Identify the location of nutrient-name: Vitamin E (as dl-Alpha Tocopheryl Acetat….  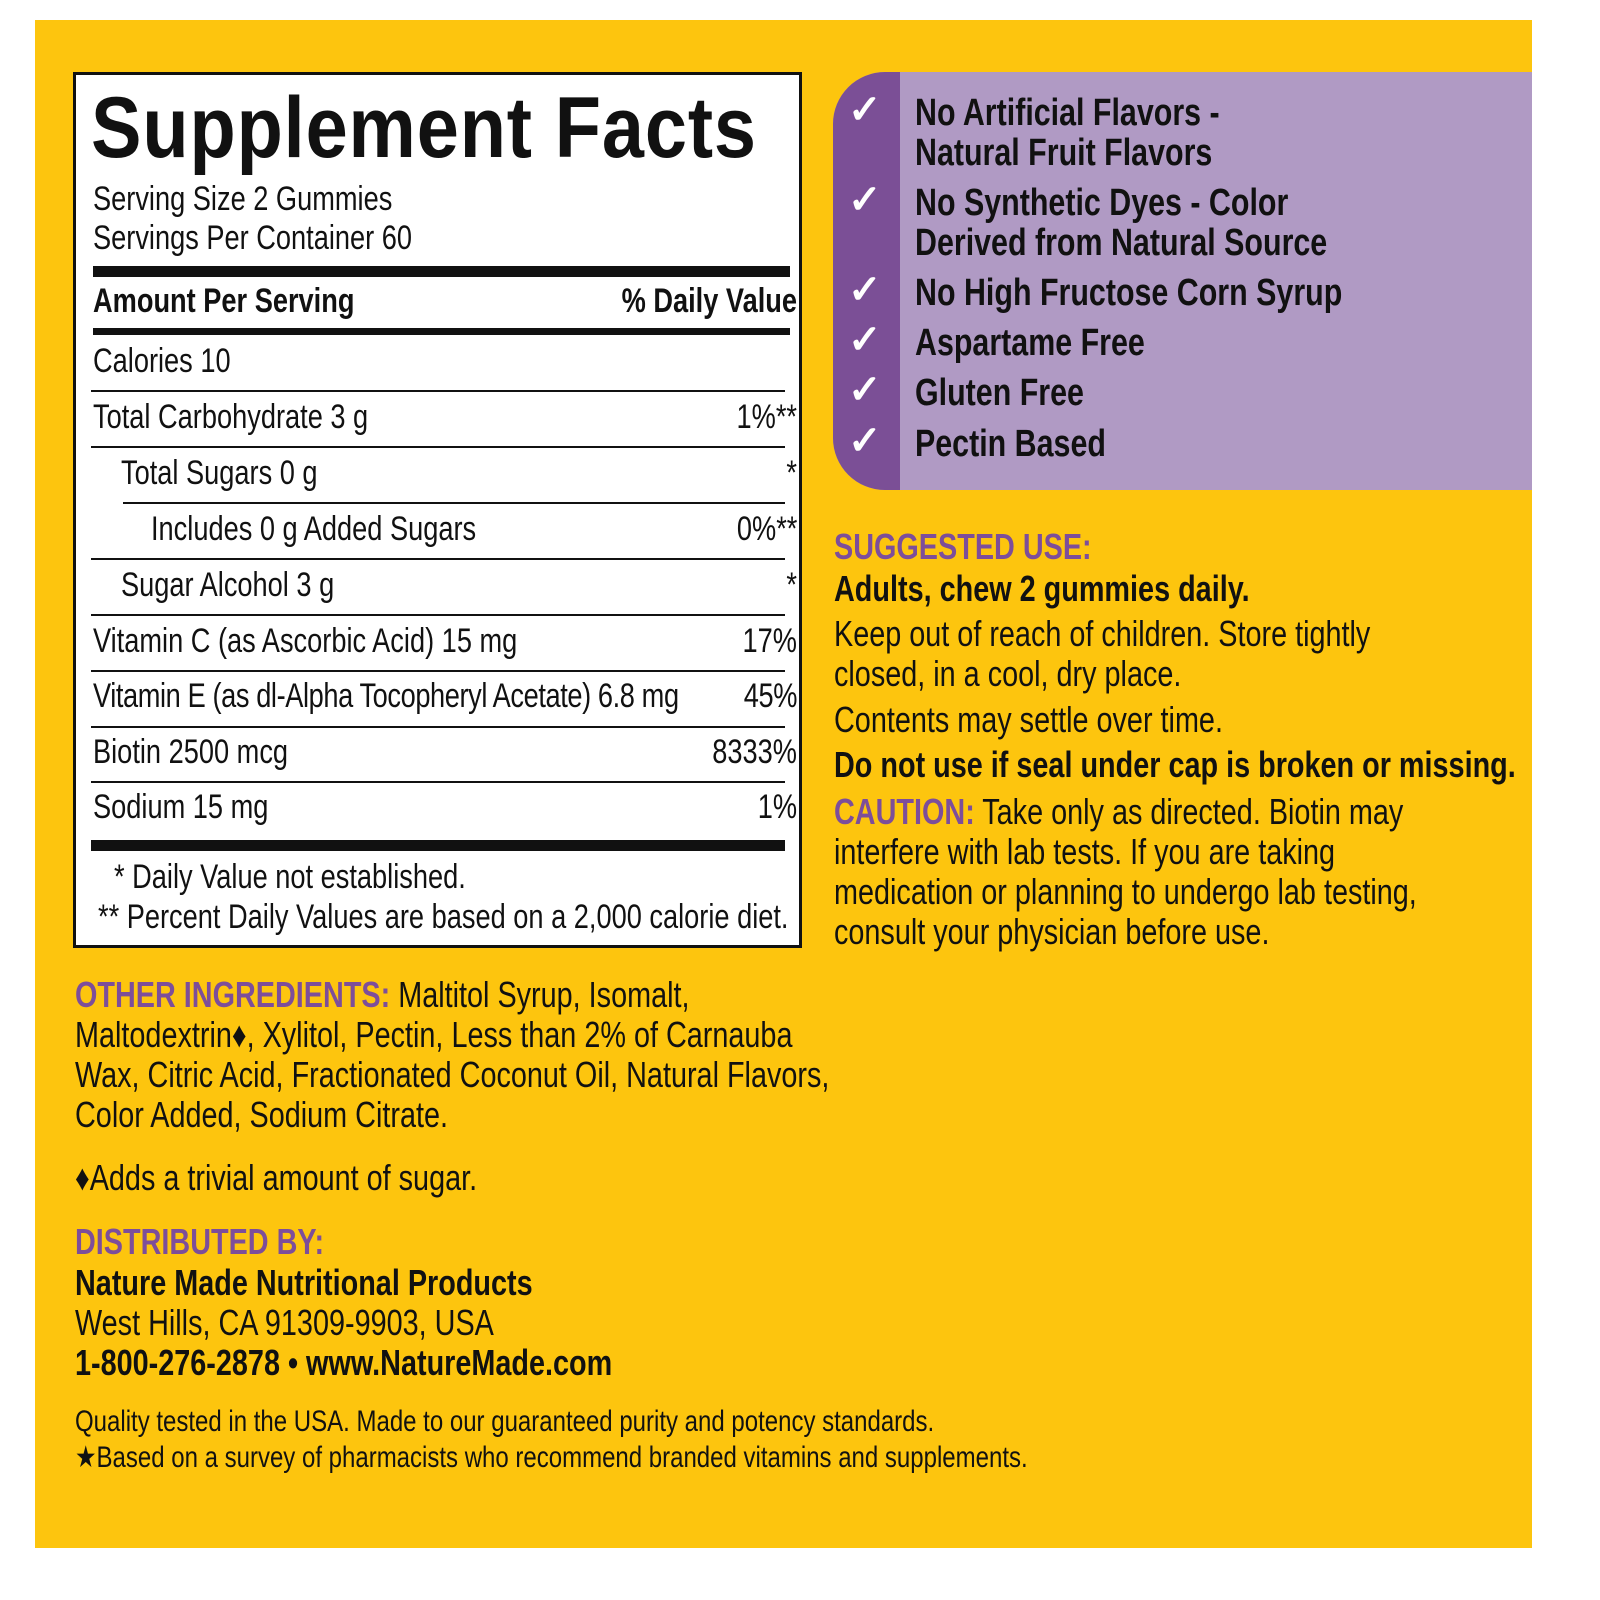
(386, 696).